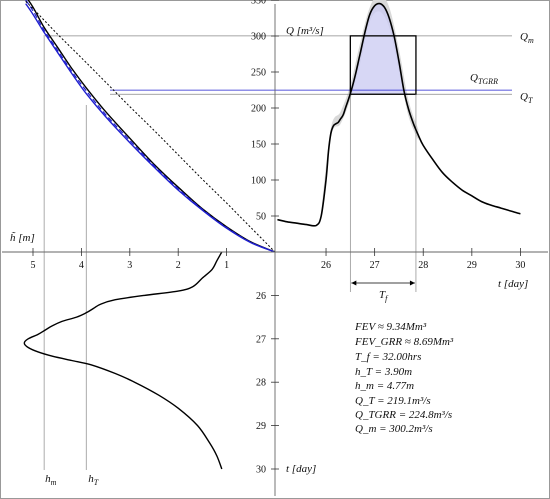 This screenshot has height=499, width=550. Describe the element at coordinates (403, 415) in the screenshot. I see `stat-qtgrr: Q_TGRR = 224.8m³/s` at that location.